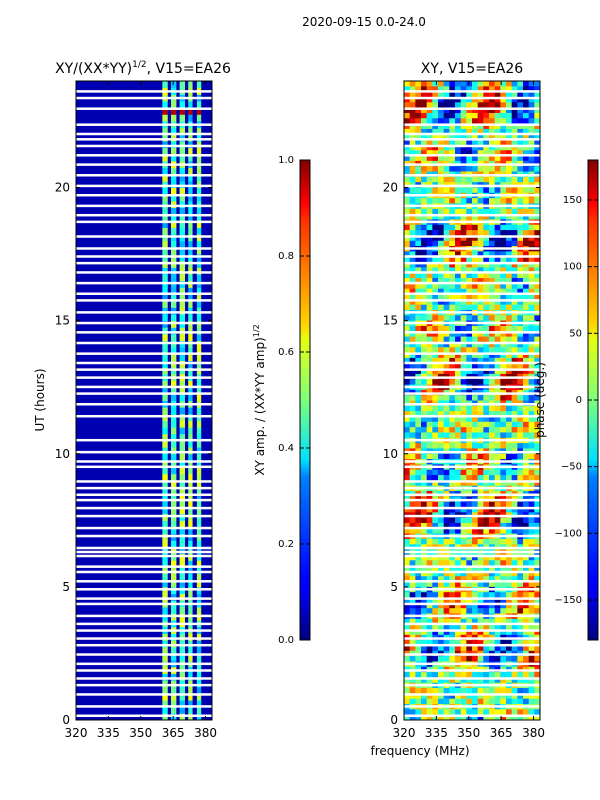 This screenshot has height=800, width=600. Describe the element at coordinates (472, 248) in the screenshot. I see `phase-flagged-row` at that location.